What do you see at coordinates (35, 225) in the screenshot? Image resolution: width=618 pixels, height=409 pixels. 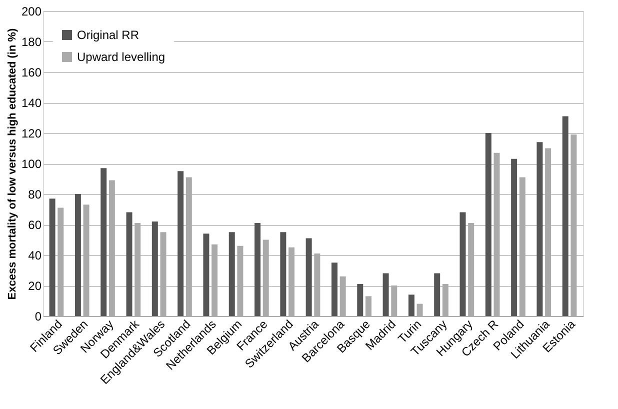 I see `y-tick-label: 60` at bounding box center [35, 225].